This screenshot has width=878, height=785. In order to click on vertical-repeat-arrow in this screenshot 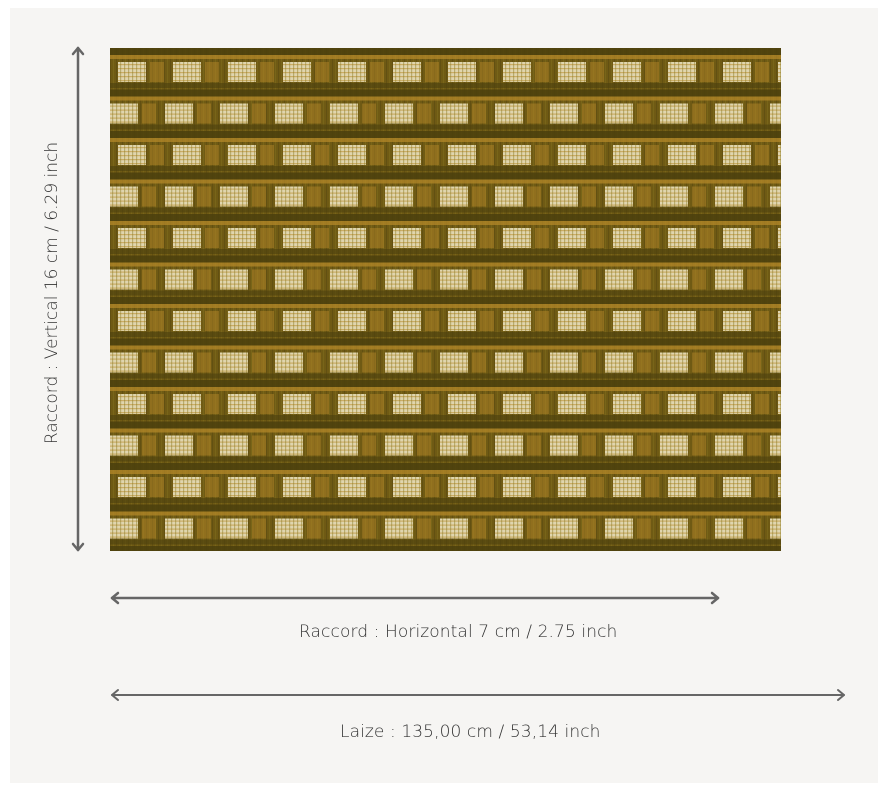, I will do `click(78, 299)`.